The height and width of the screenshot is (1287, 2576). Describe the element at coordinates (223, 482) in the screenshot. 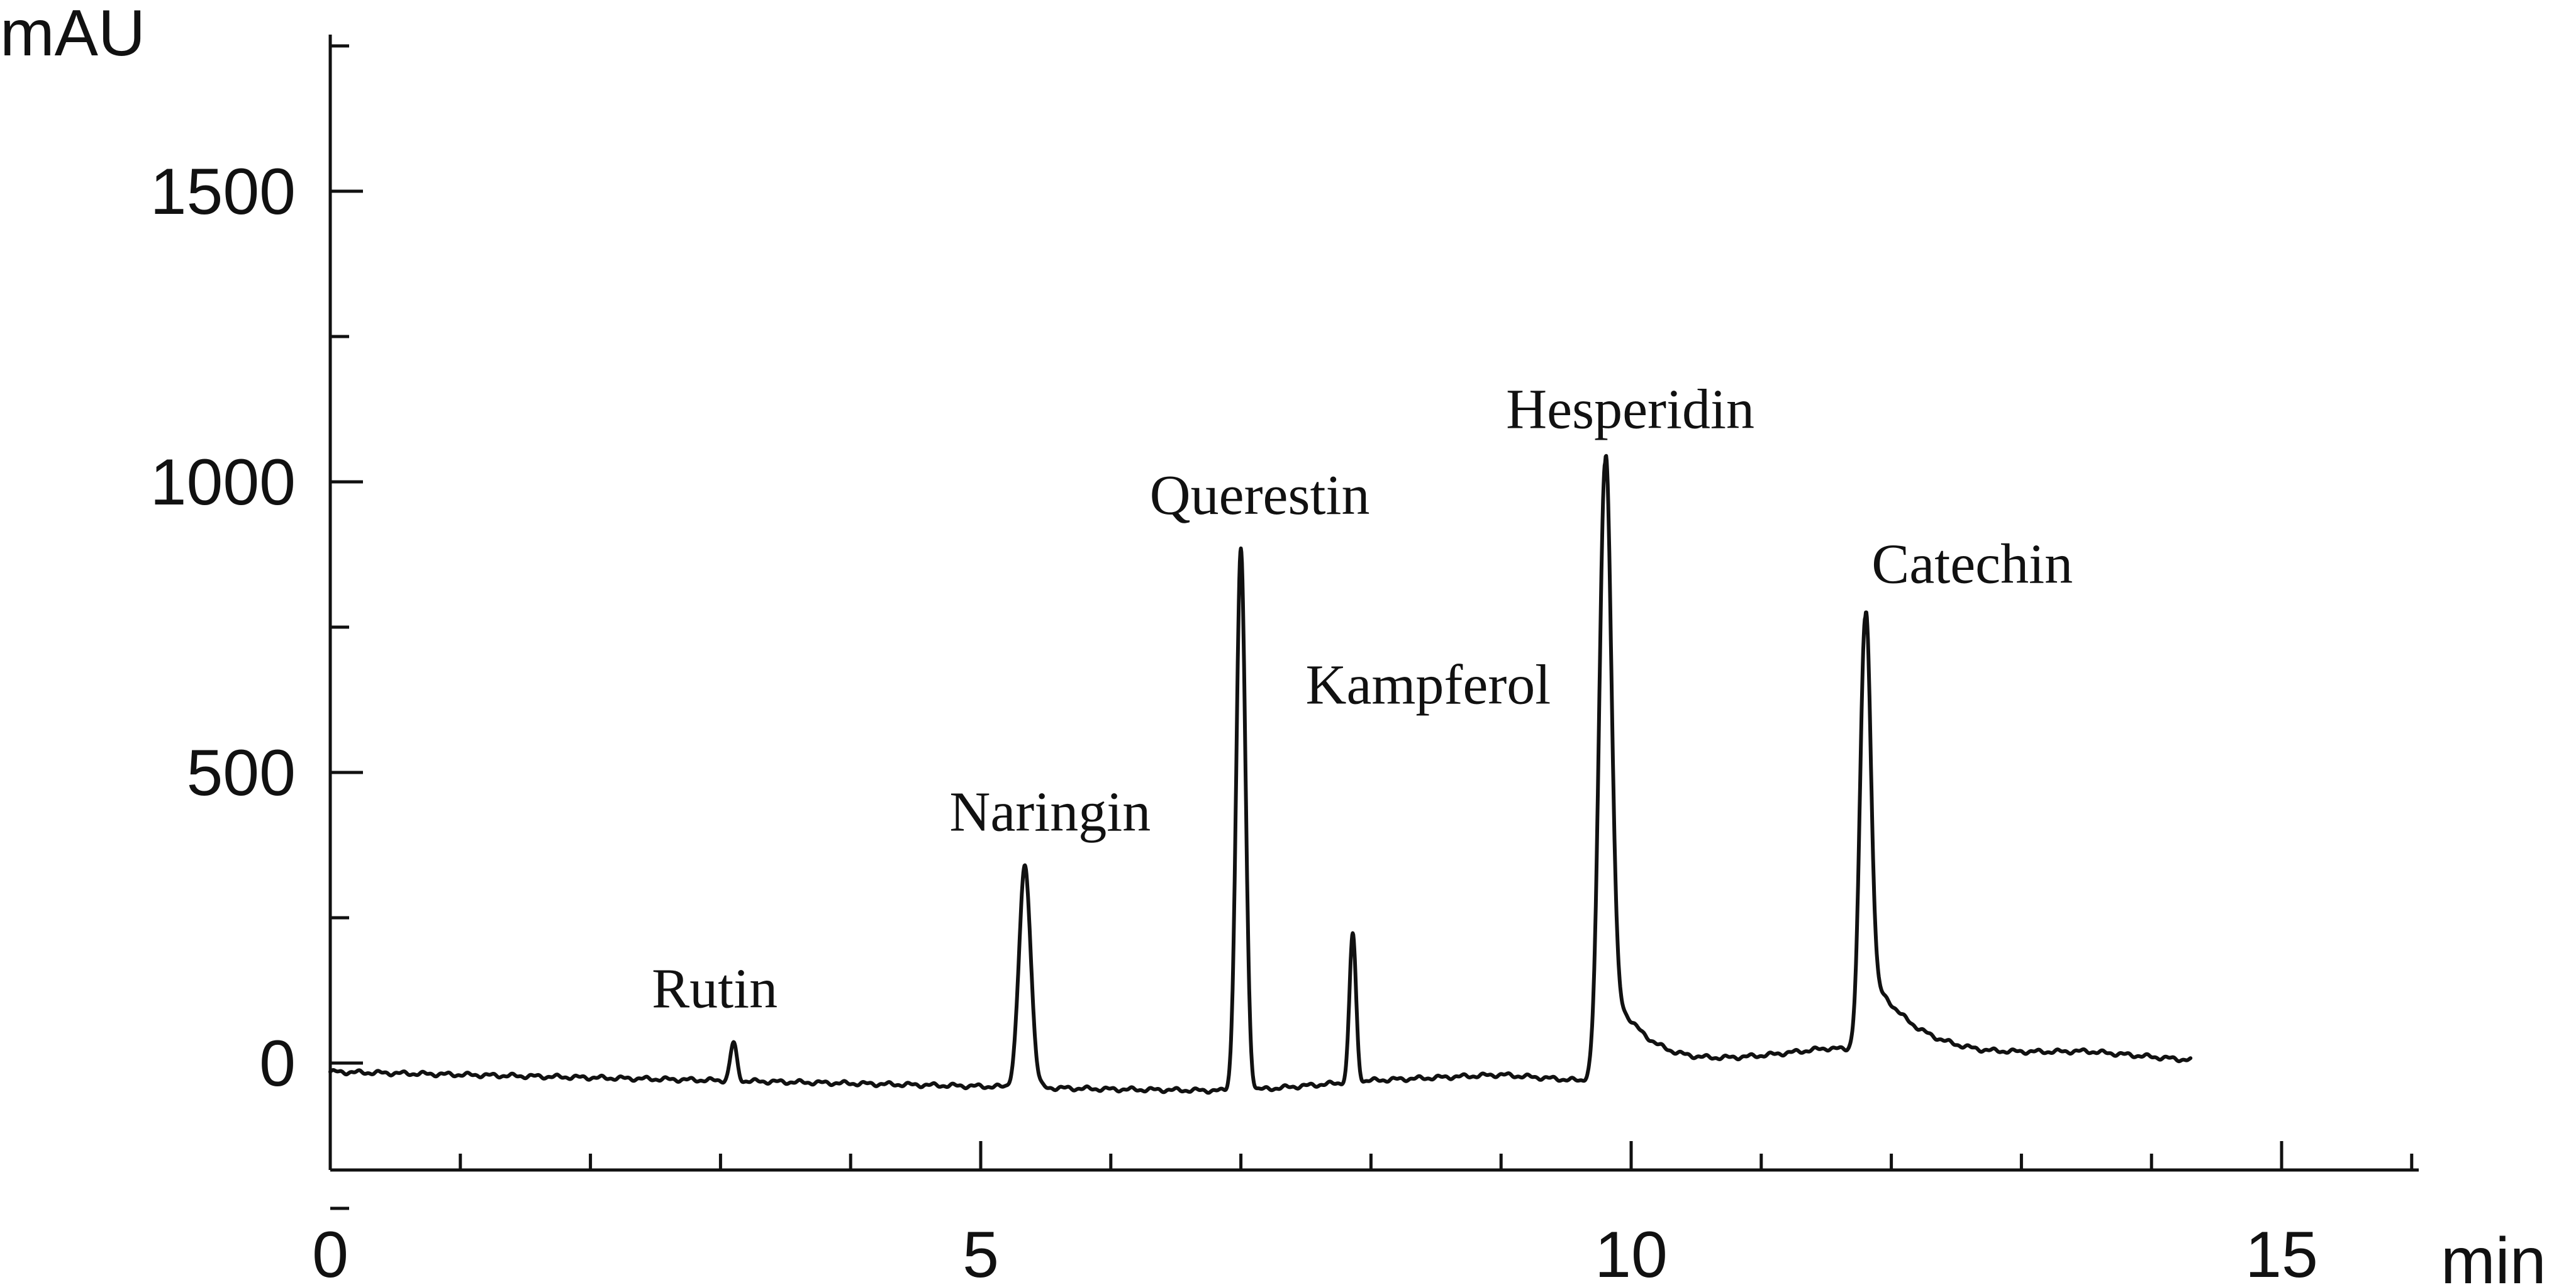

I see `y-tick-label: 1000` at that location.